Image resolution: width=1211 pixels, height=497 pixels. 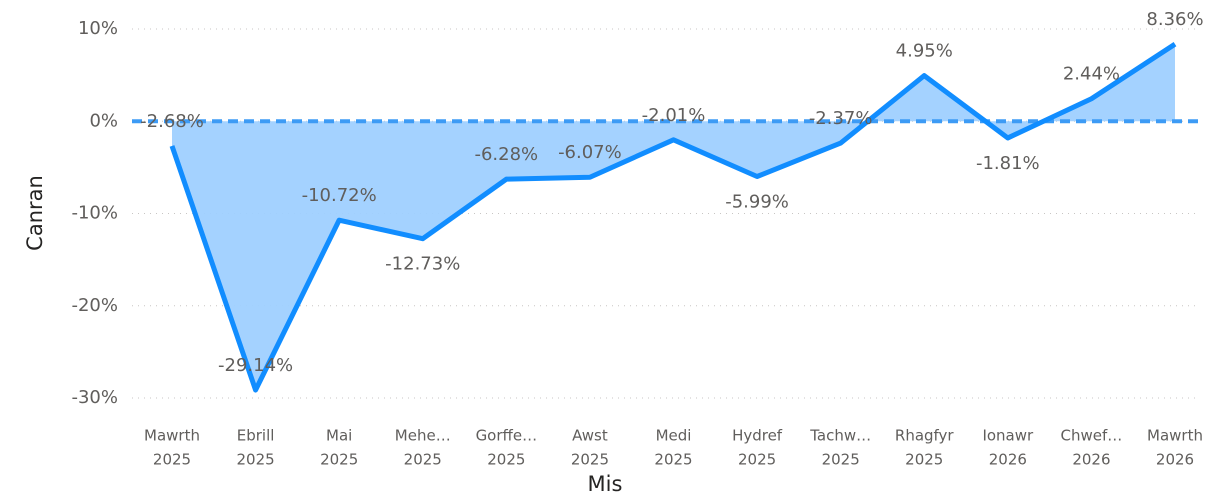 I want to click on x-tick-label: Hydref, so click(x=757, y=436).